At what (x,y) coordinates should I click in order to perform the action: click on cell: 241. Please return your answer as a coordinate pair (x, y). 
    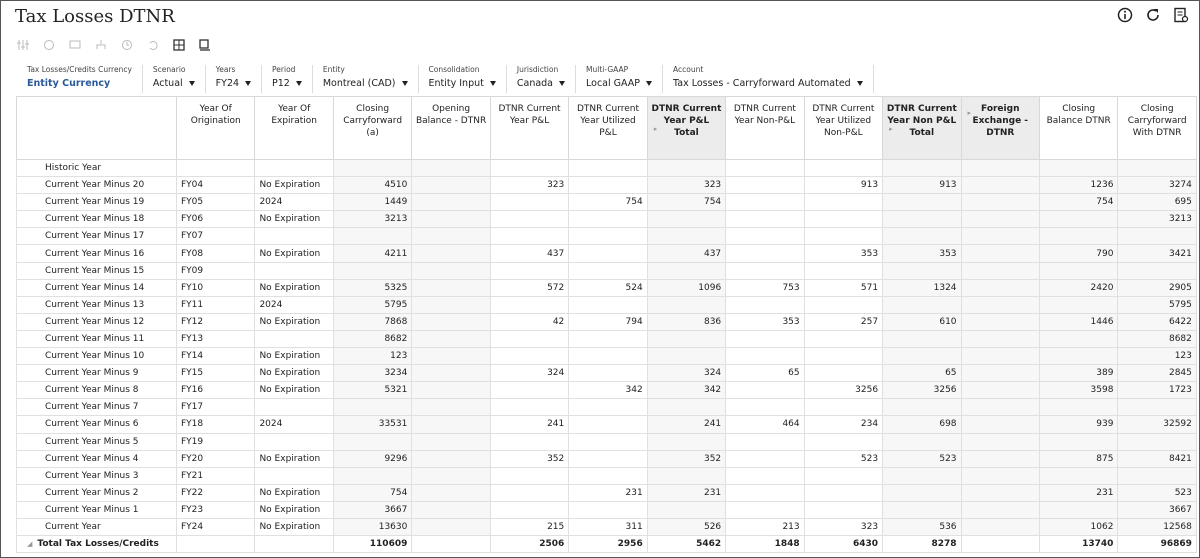
    Looking at the image, I should click on (529, 424).